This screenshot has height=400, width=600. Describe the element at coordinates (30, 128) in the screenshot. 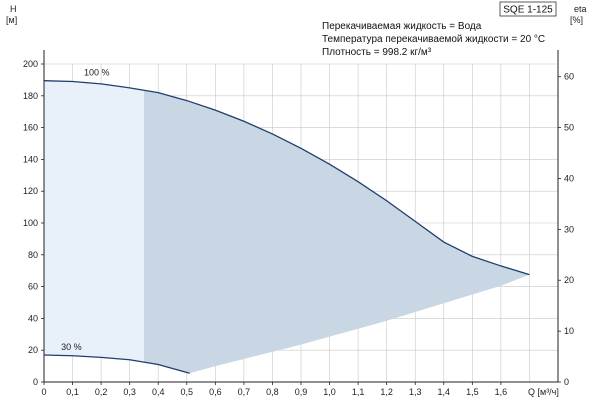

I see `y-tick-label: 160` at that location.